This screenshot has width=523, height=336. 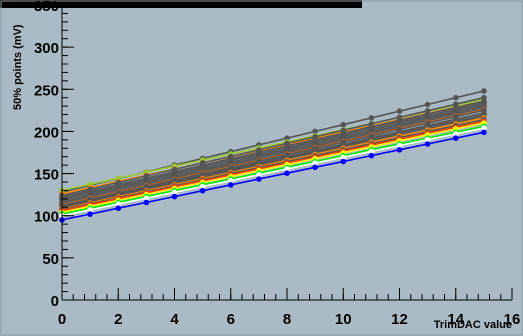 I want to click on y-tick-label: 0, so click(x=55, y=301).